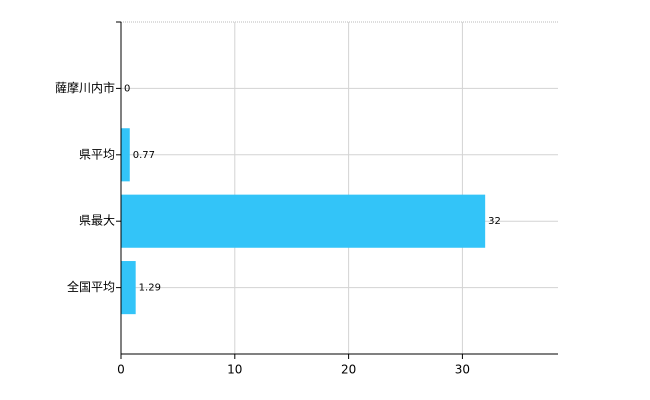 Image resolution: width=650 pixels, height=400 pixels. I want to click on x-tick-label: 0, so click(121, 370).